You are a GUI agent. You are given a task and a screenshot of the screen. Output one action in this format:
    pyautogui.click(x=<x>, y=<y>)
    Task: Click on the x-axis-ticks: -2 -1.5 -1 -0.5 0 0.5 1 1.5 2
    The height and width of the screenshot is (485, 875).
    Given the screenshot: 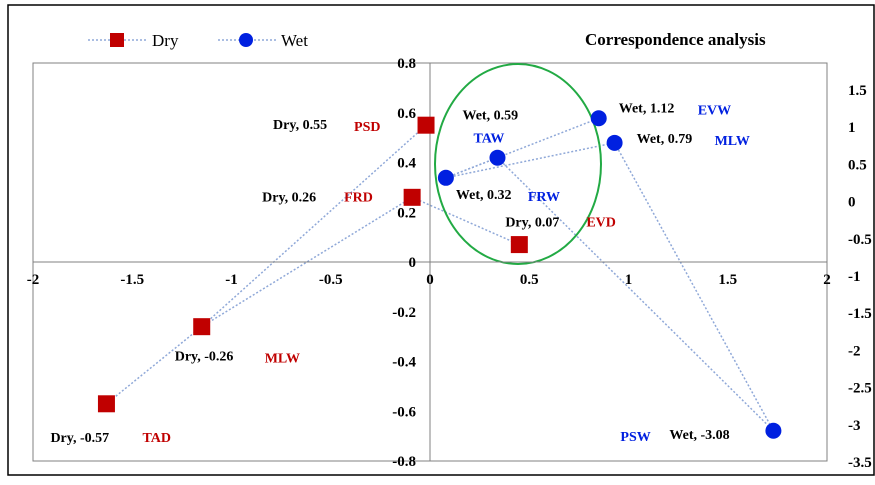 What is the action you would take?
    pyautogui.click(x=429, y=280)
    